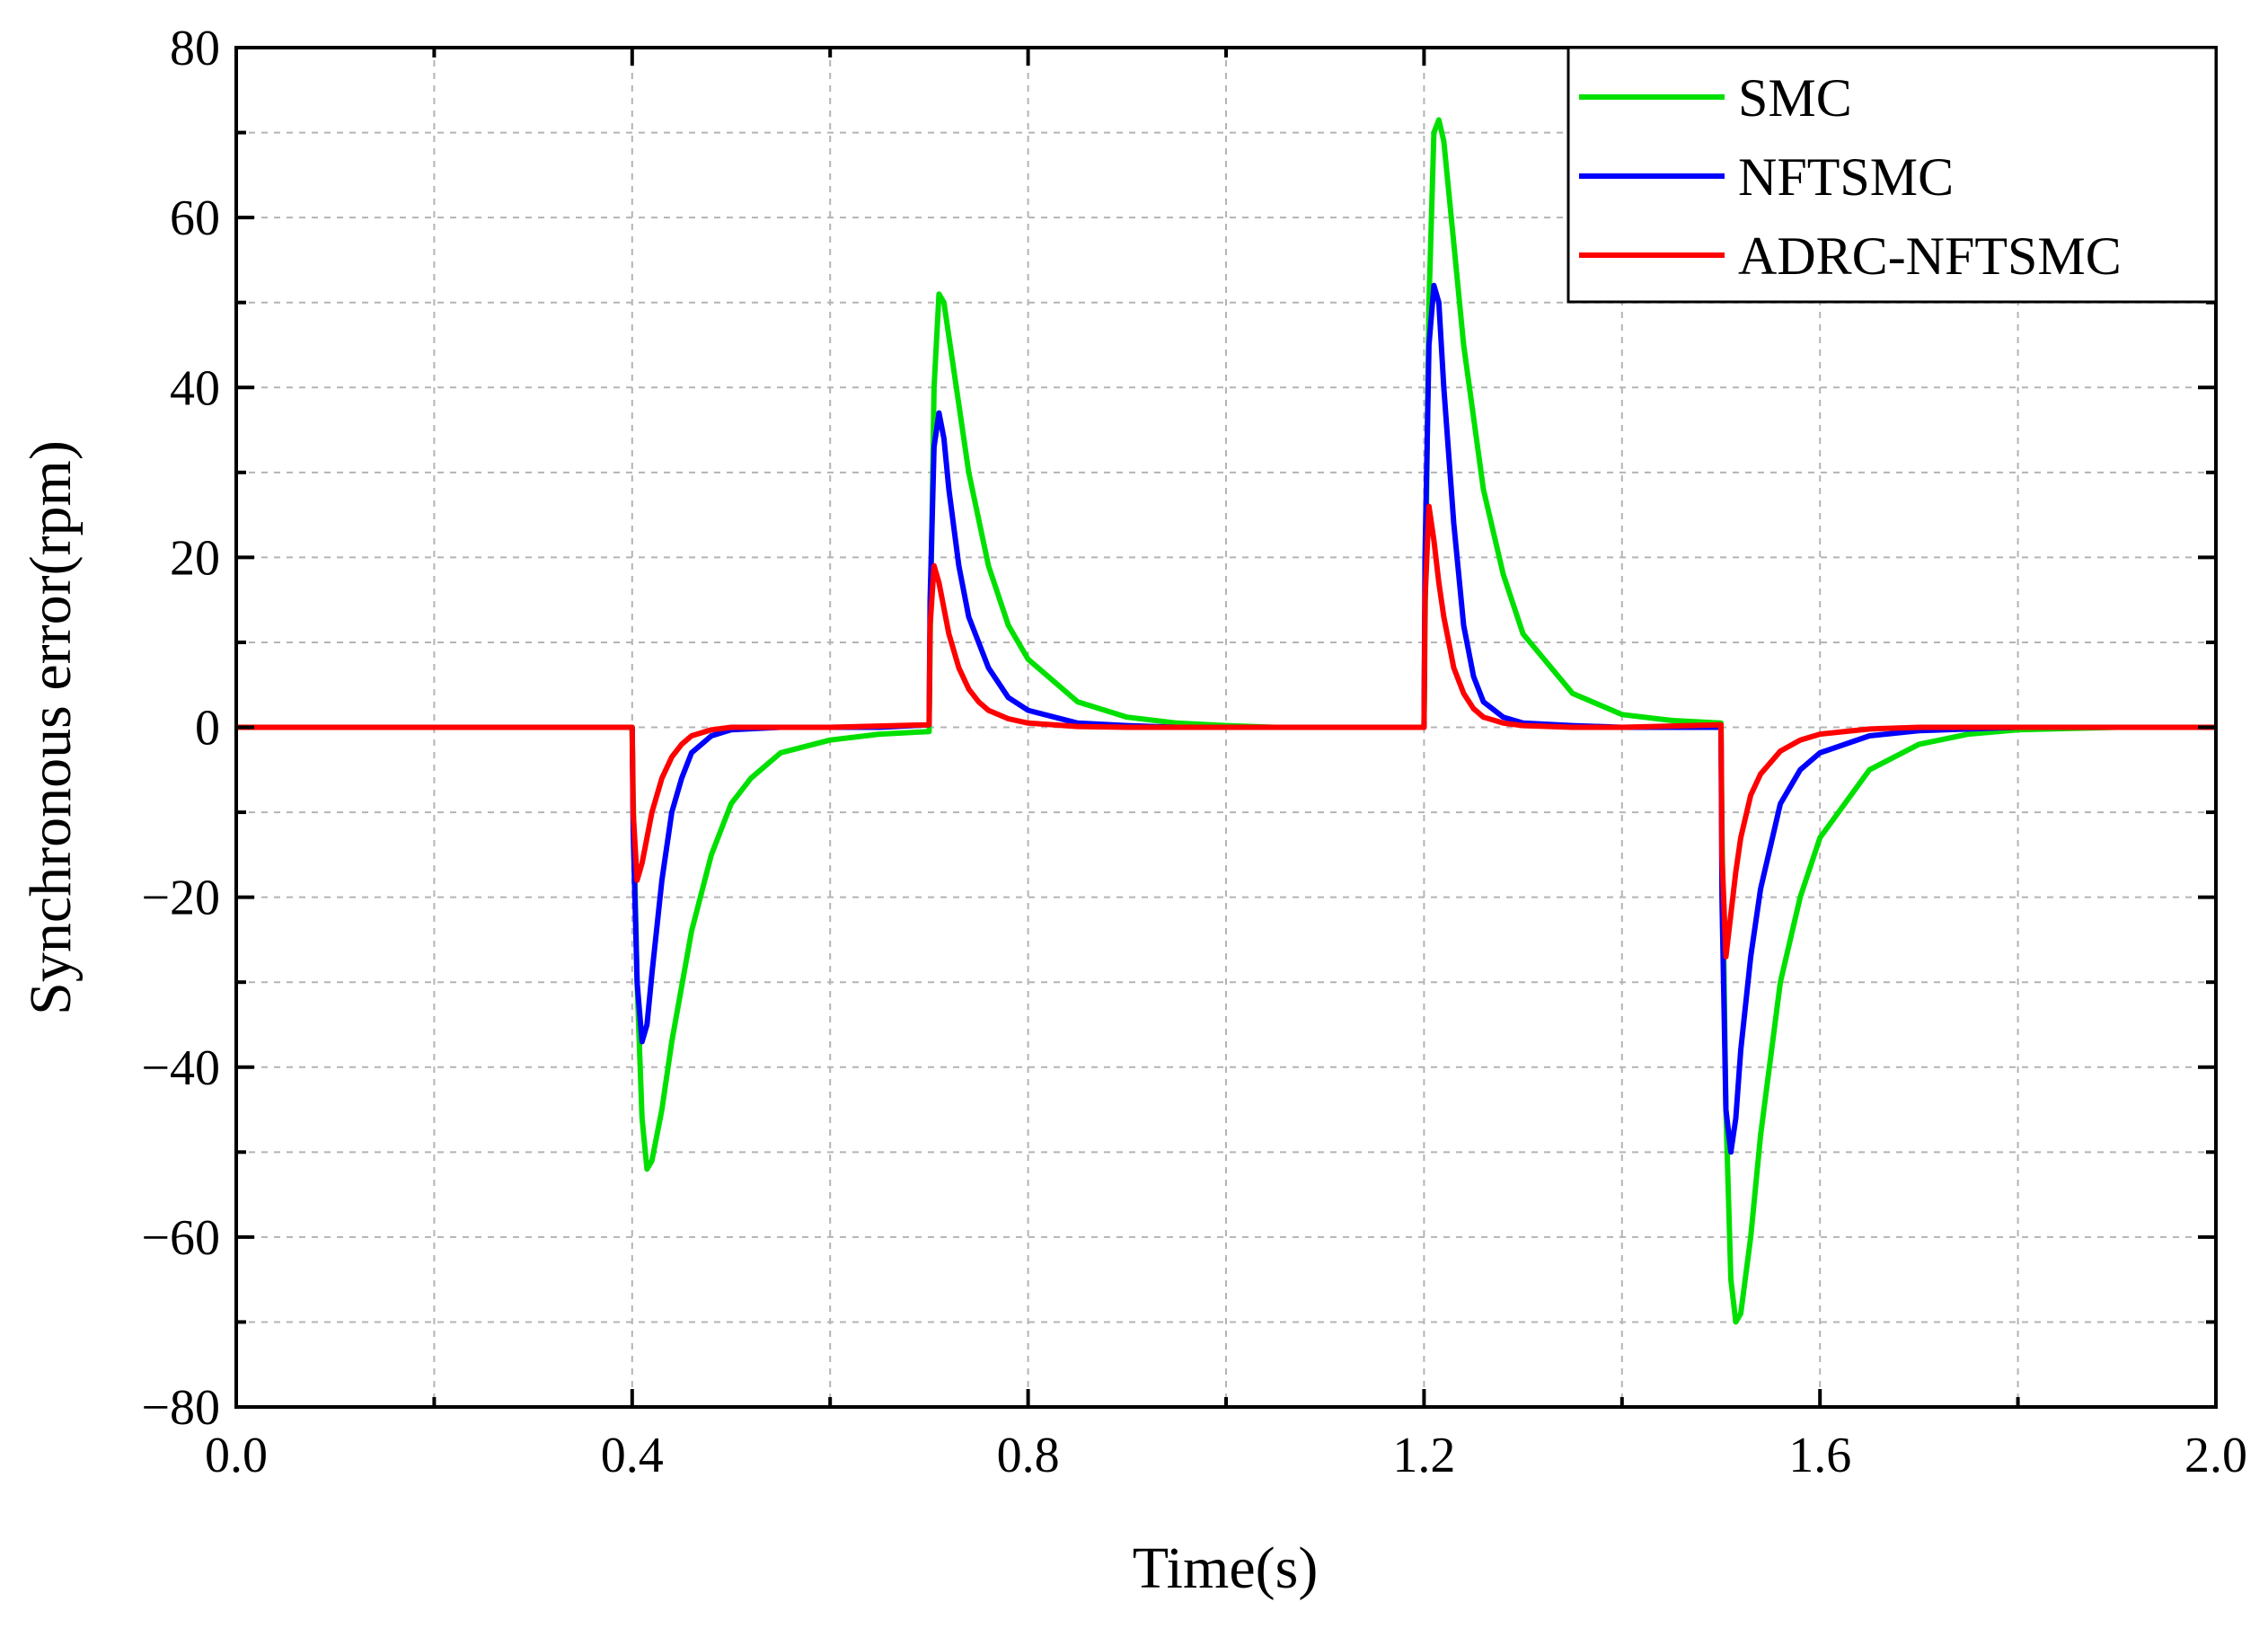  Describe the element at coordinates (1424, 1455) in the screenshot. I see `x-tick-label: 1.2` at that location.